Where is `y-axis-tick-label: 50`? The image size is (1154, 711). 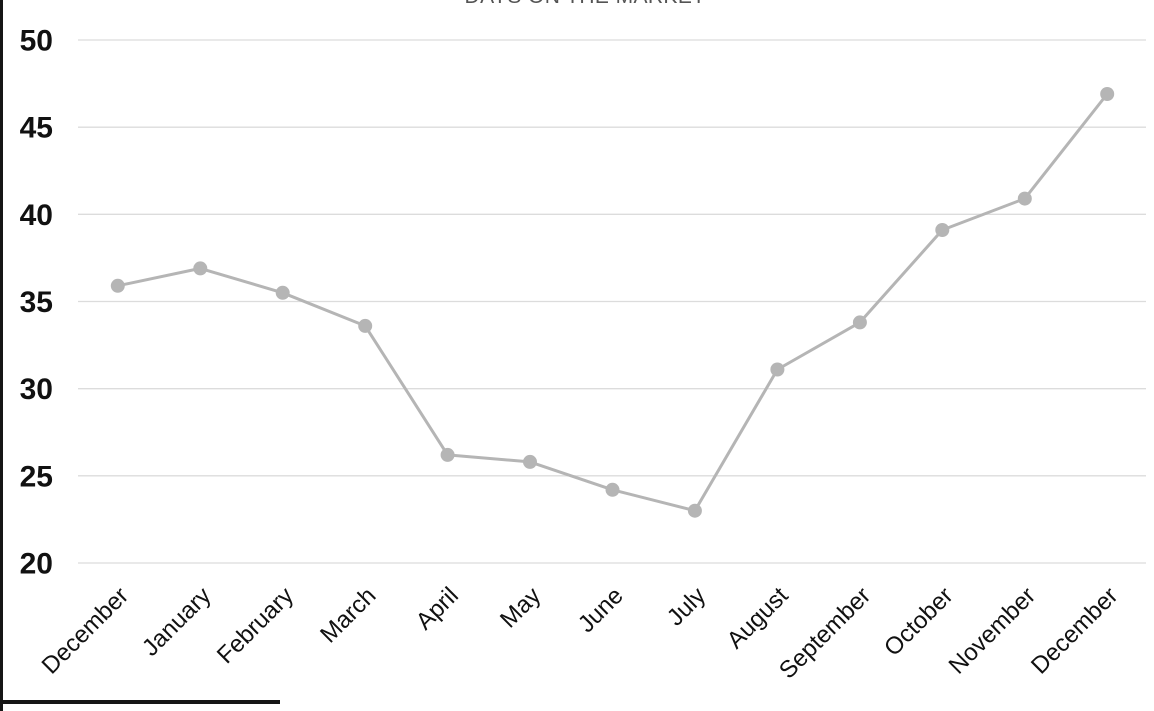
y-axis-tick-label: 50 is located at coordinates (36, 41).